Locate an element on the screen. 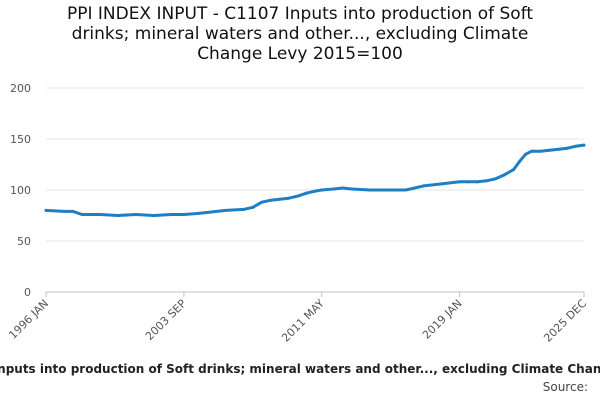 Image resolution: width=600 pixels, height=400 pixels. y-tick-label-100: 100 is located at coordinates (20, 190).